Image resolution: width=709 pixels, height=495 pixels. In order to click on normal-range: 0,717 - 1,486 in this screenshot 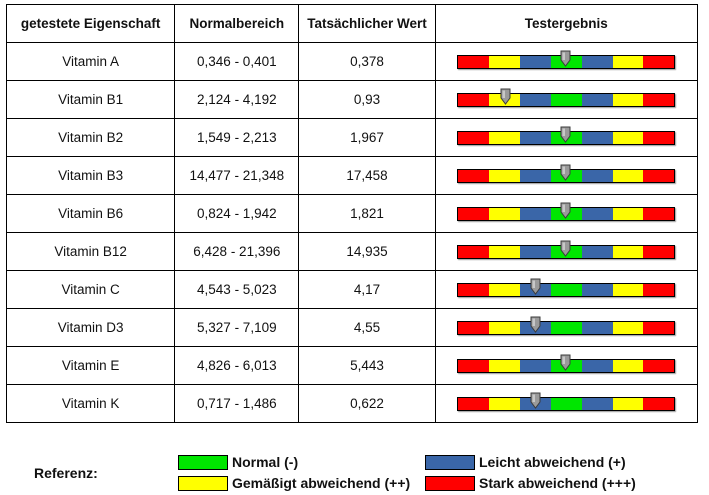, I will do `click(237, 403)`.